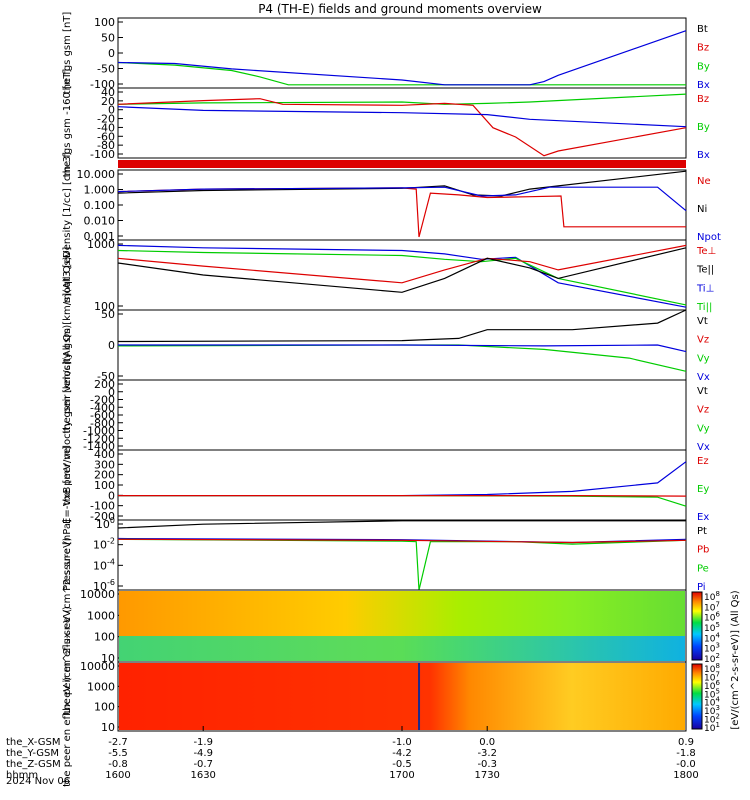 This screenshot has width=750, height=800. What do you see at coordinates (203, 742) in the screenshot?
I see `x-tick-label: -1.9` at bounding box center [203, 742].